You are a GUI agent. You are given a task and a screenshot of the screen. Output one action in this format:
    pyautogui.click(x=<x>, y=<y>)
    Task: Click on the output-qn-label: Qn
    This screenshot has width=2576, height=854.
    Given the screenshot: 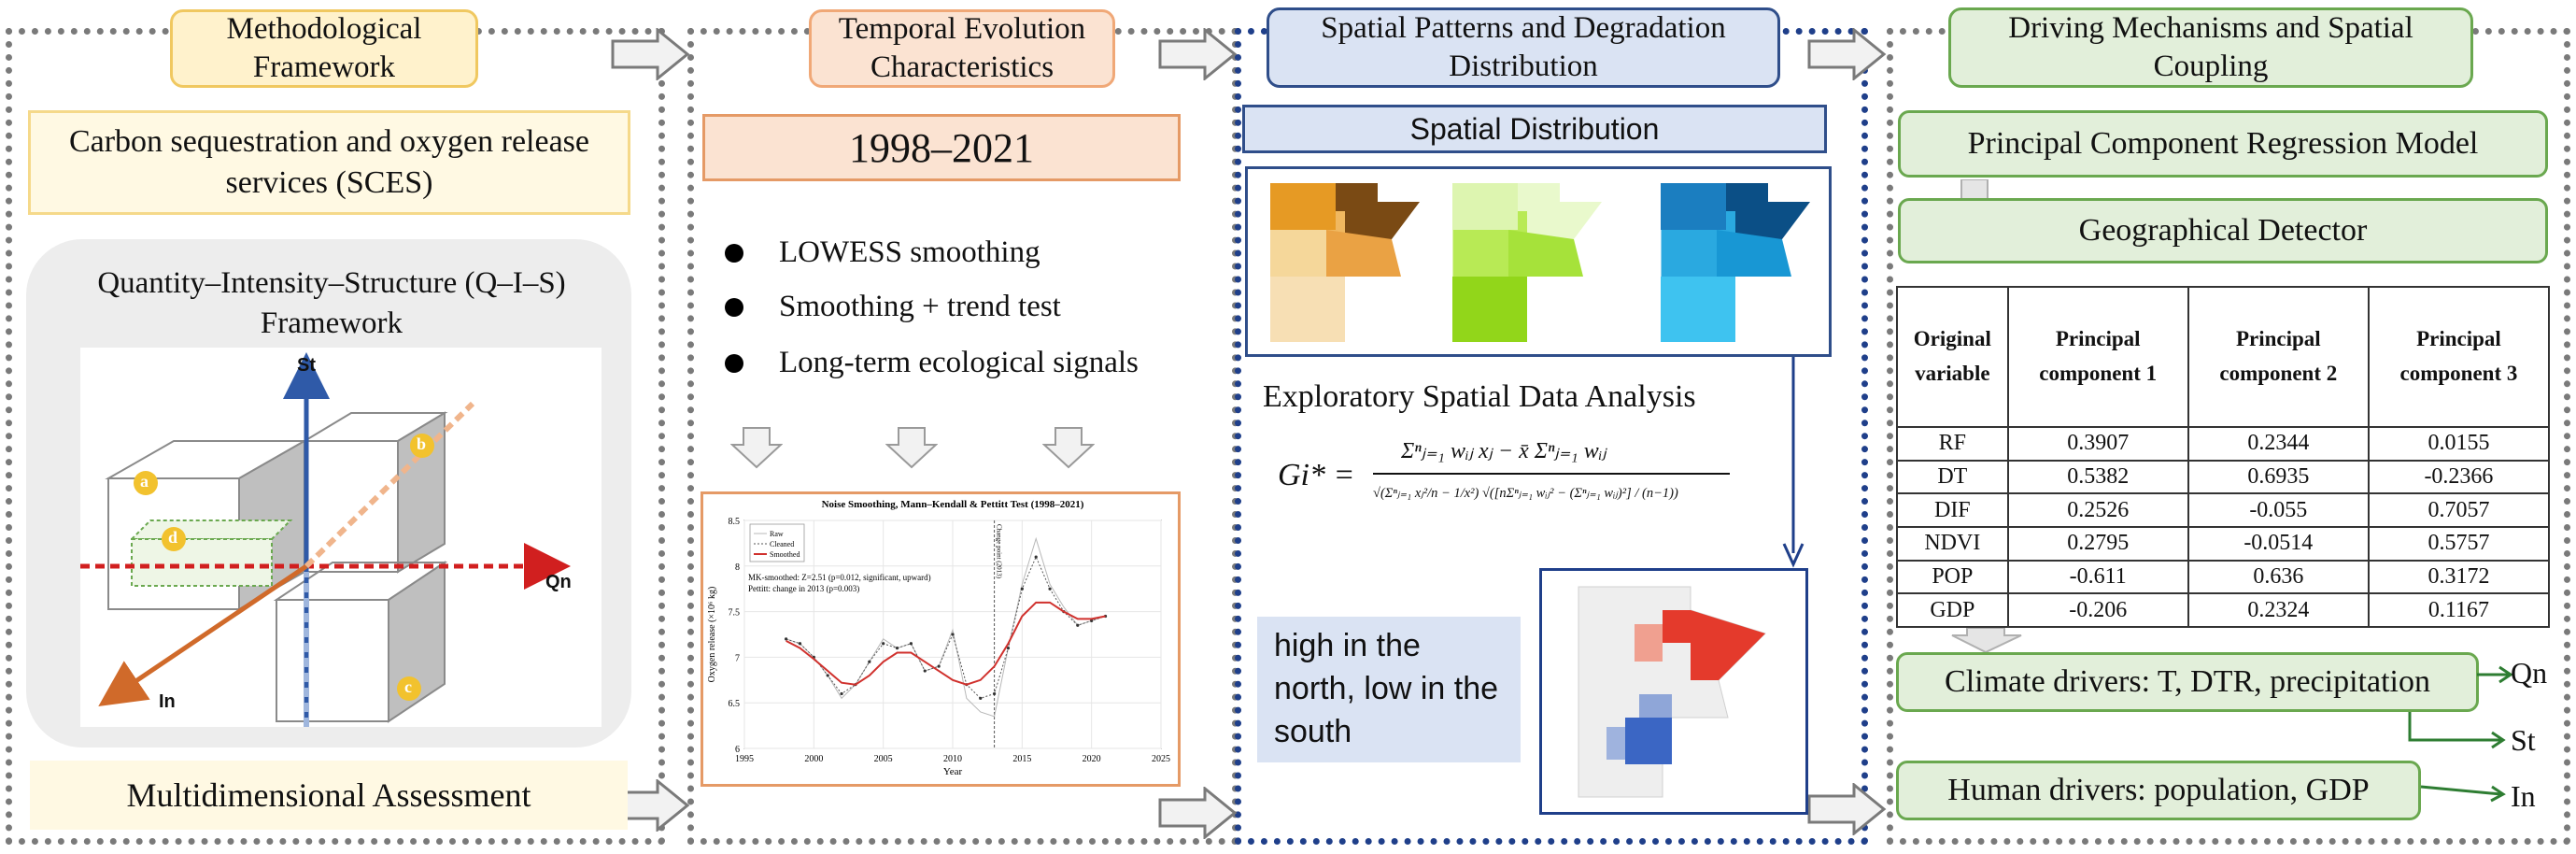 What is the action you would take?
    pyautogui.click(x=2529, y=673)
    